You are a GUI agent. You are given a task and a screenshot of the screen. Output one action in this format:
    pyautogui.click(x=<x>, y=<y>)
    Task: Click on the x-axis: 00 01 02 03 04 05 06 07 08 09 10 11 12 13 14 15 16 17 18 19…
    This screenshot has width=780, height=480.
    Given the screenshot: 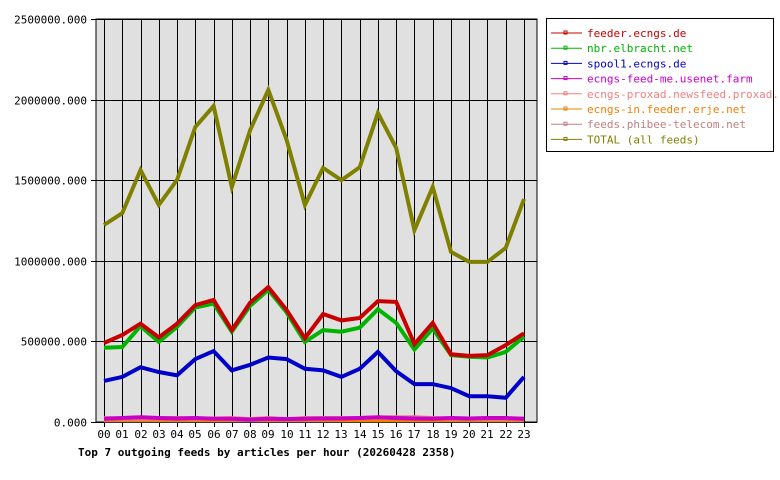 What is the action you would take?
    pyautogui.click(x=314, y=431)
    